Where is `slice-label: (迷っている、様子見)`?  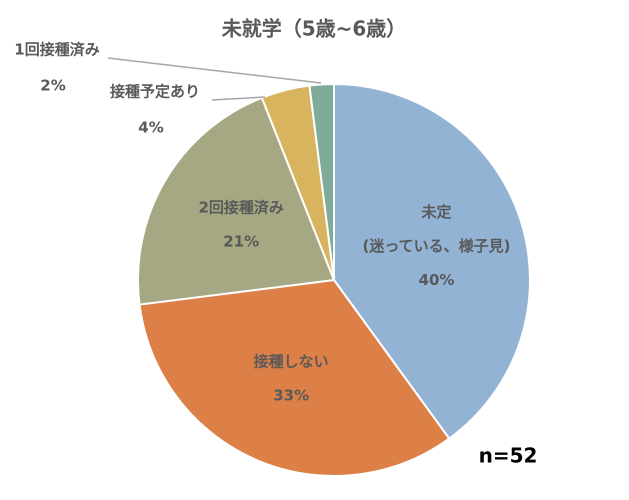 slice-label: (迷っている、様子見) is located at coordinates (437, 246).